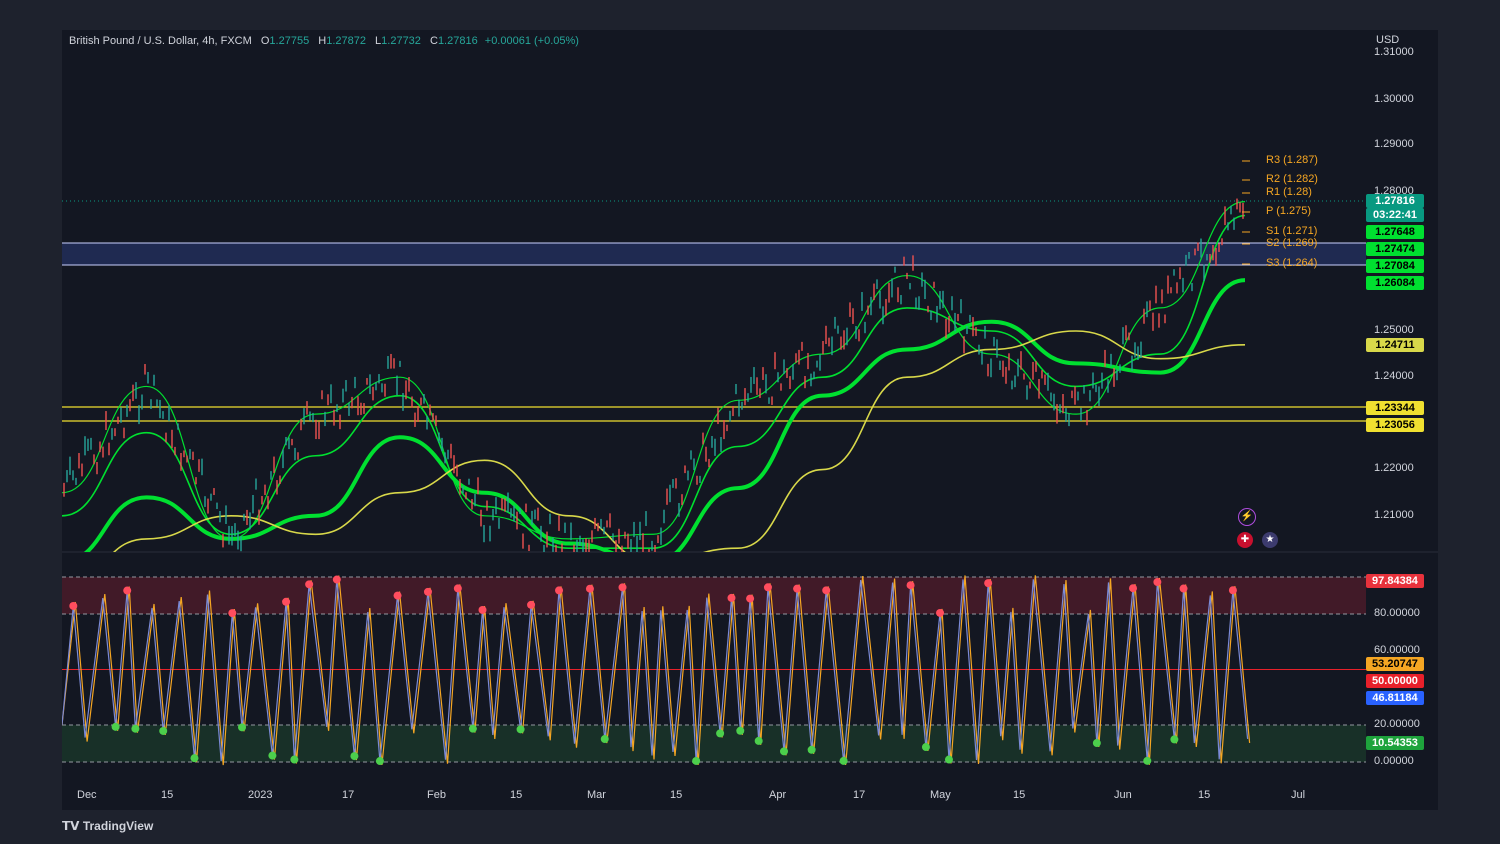  What do you see at coordinates (1394, 515) in the screenshot?
I see `price-tick: 1.21000` at bounding box center [1394, 515].